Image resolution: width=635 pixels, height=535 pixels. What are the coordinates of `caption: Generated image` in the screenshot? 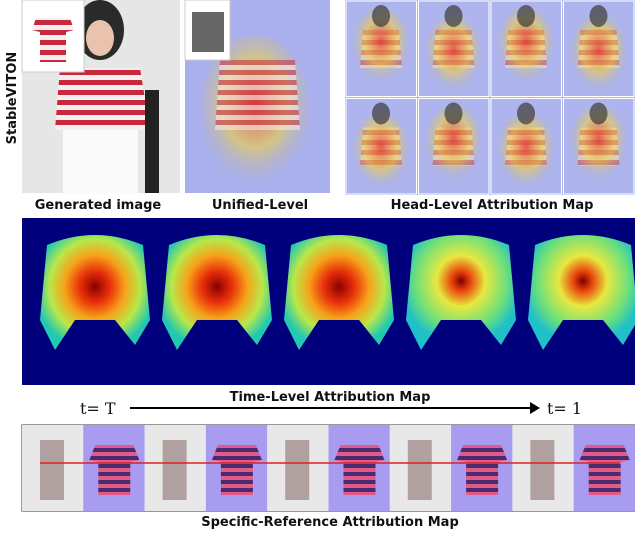 It's located at (98, 205).